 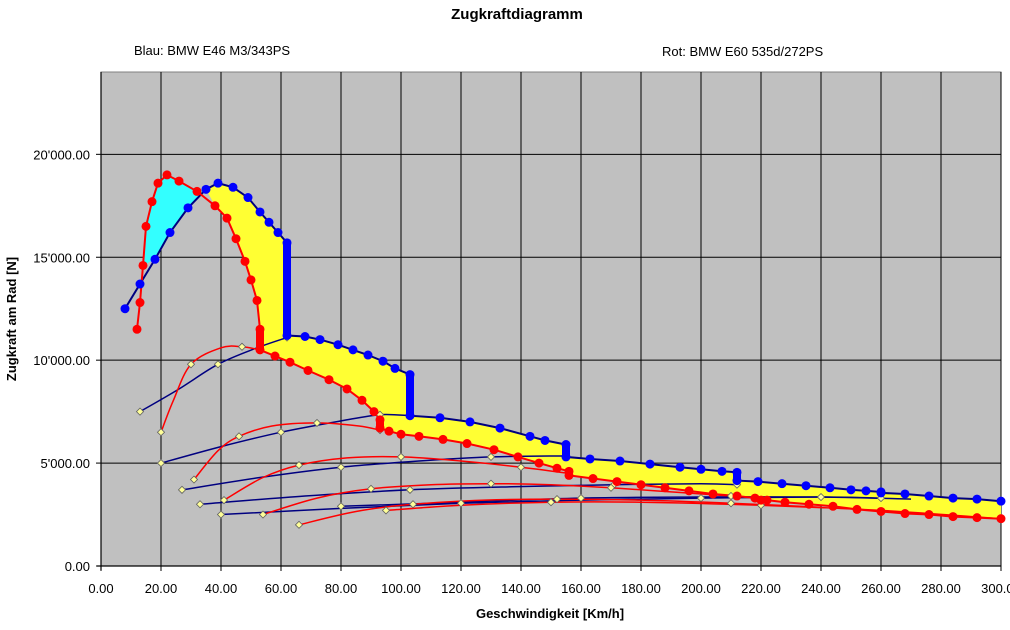 What do you see at coordinates (881, 588) in the screenshot?
I see `x-tick-label: 260.00` at bounding box center [881, 588].